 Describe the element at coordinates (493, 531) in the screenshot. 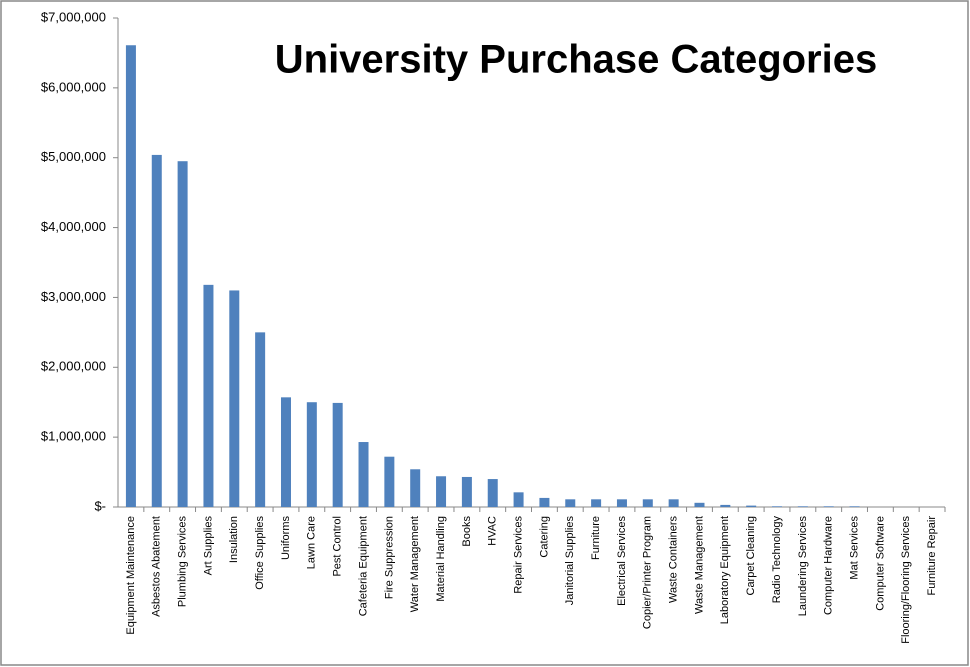

I see `x-tick-label: HVAC` at that location.